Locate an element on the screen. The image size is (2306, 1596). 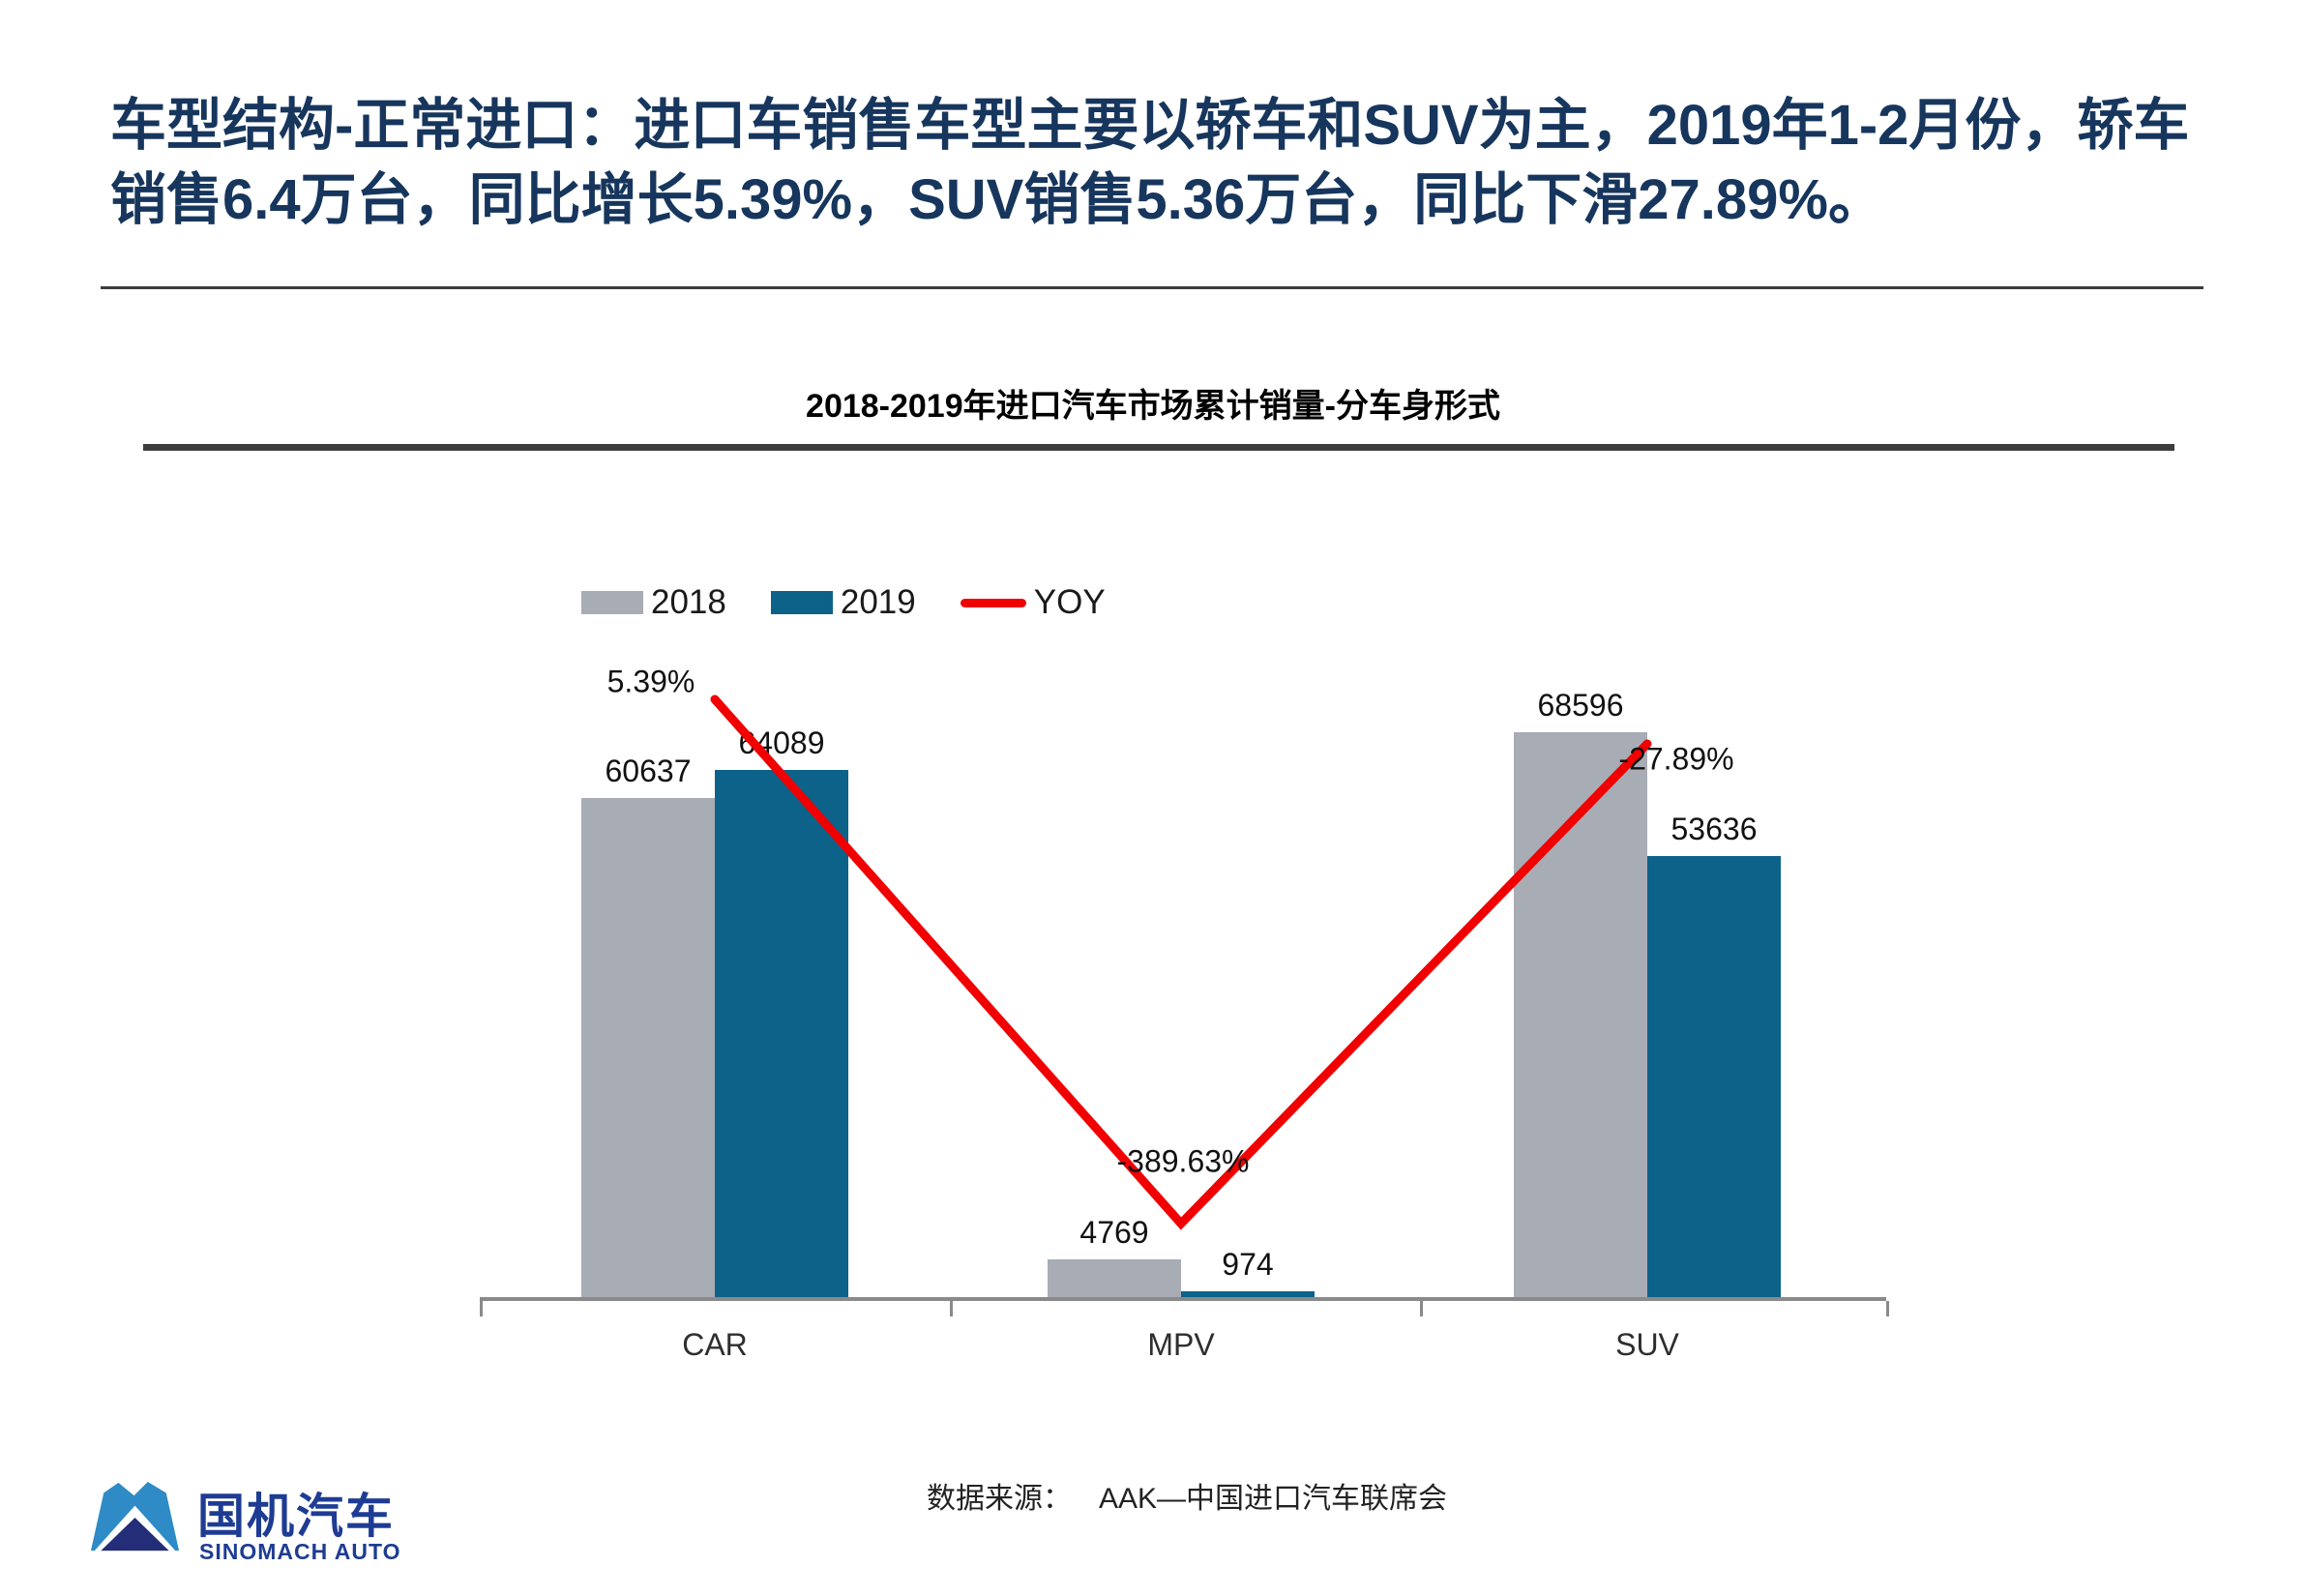
value-label-2019-MPV: 974 is located at coordinates (1248, 1264).